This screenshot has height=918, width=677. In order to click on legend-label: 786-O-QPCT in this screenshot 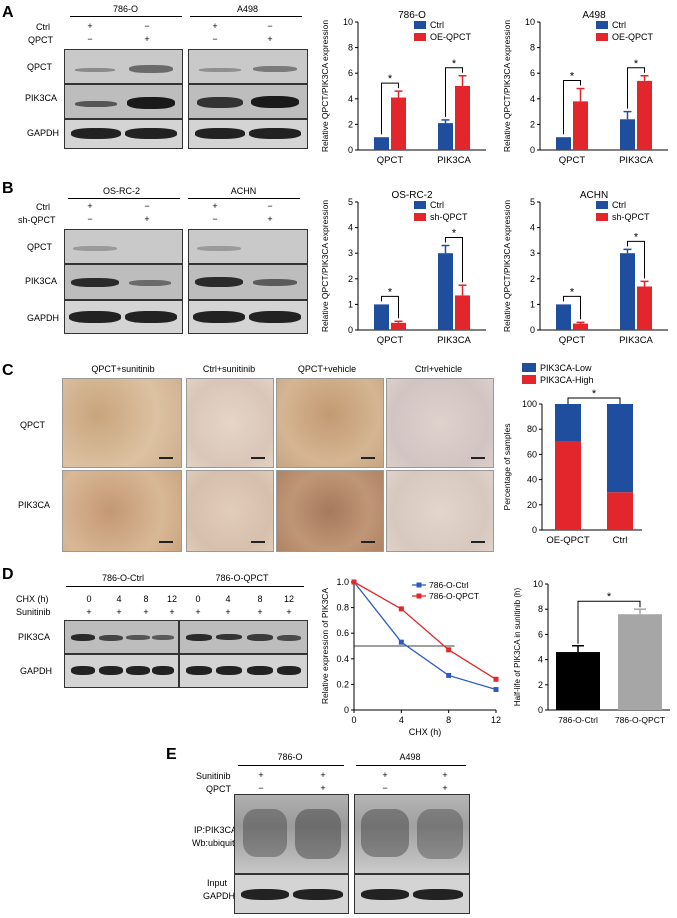, I will do `click(454, 596)`.